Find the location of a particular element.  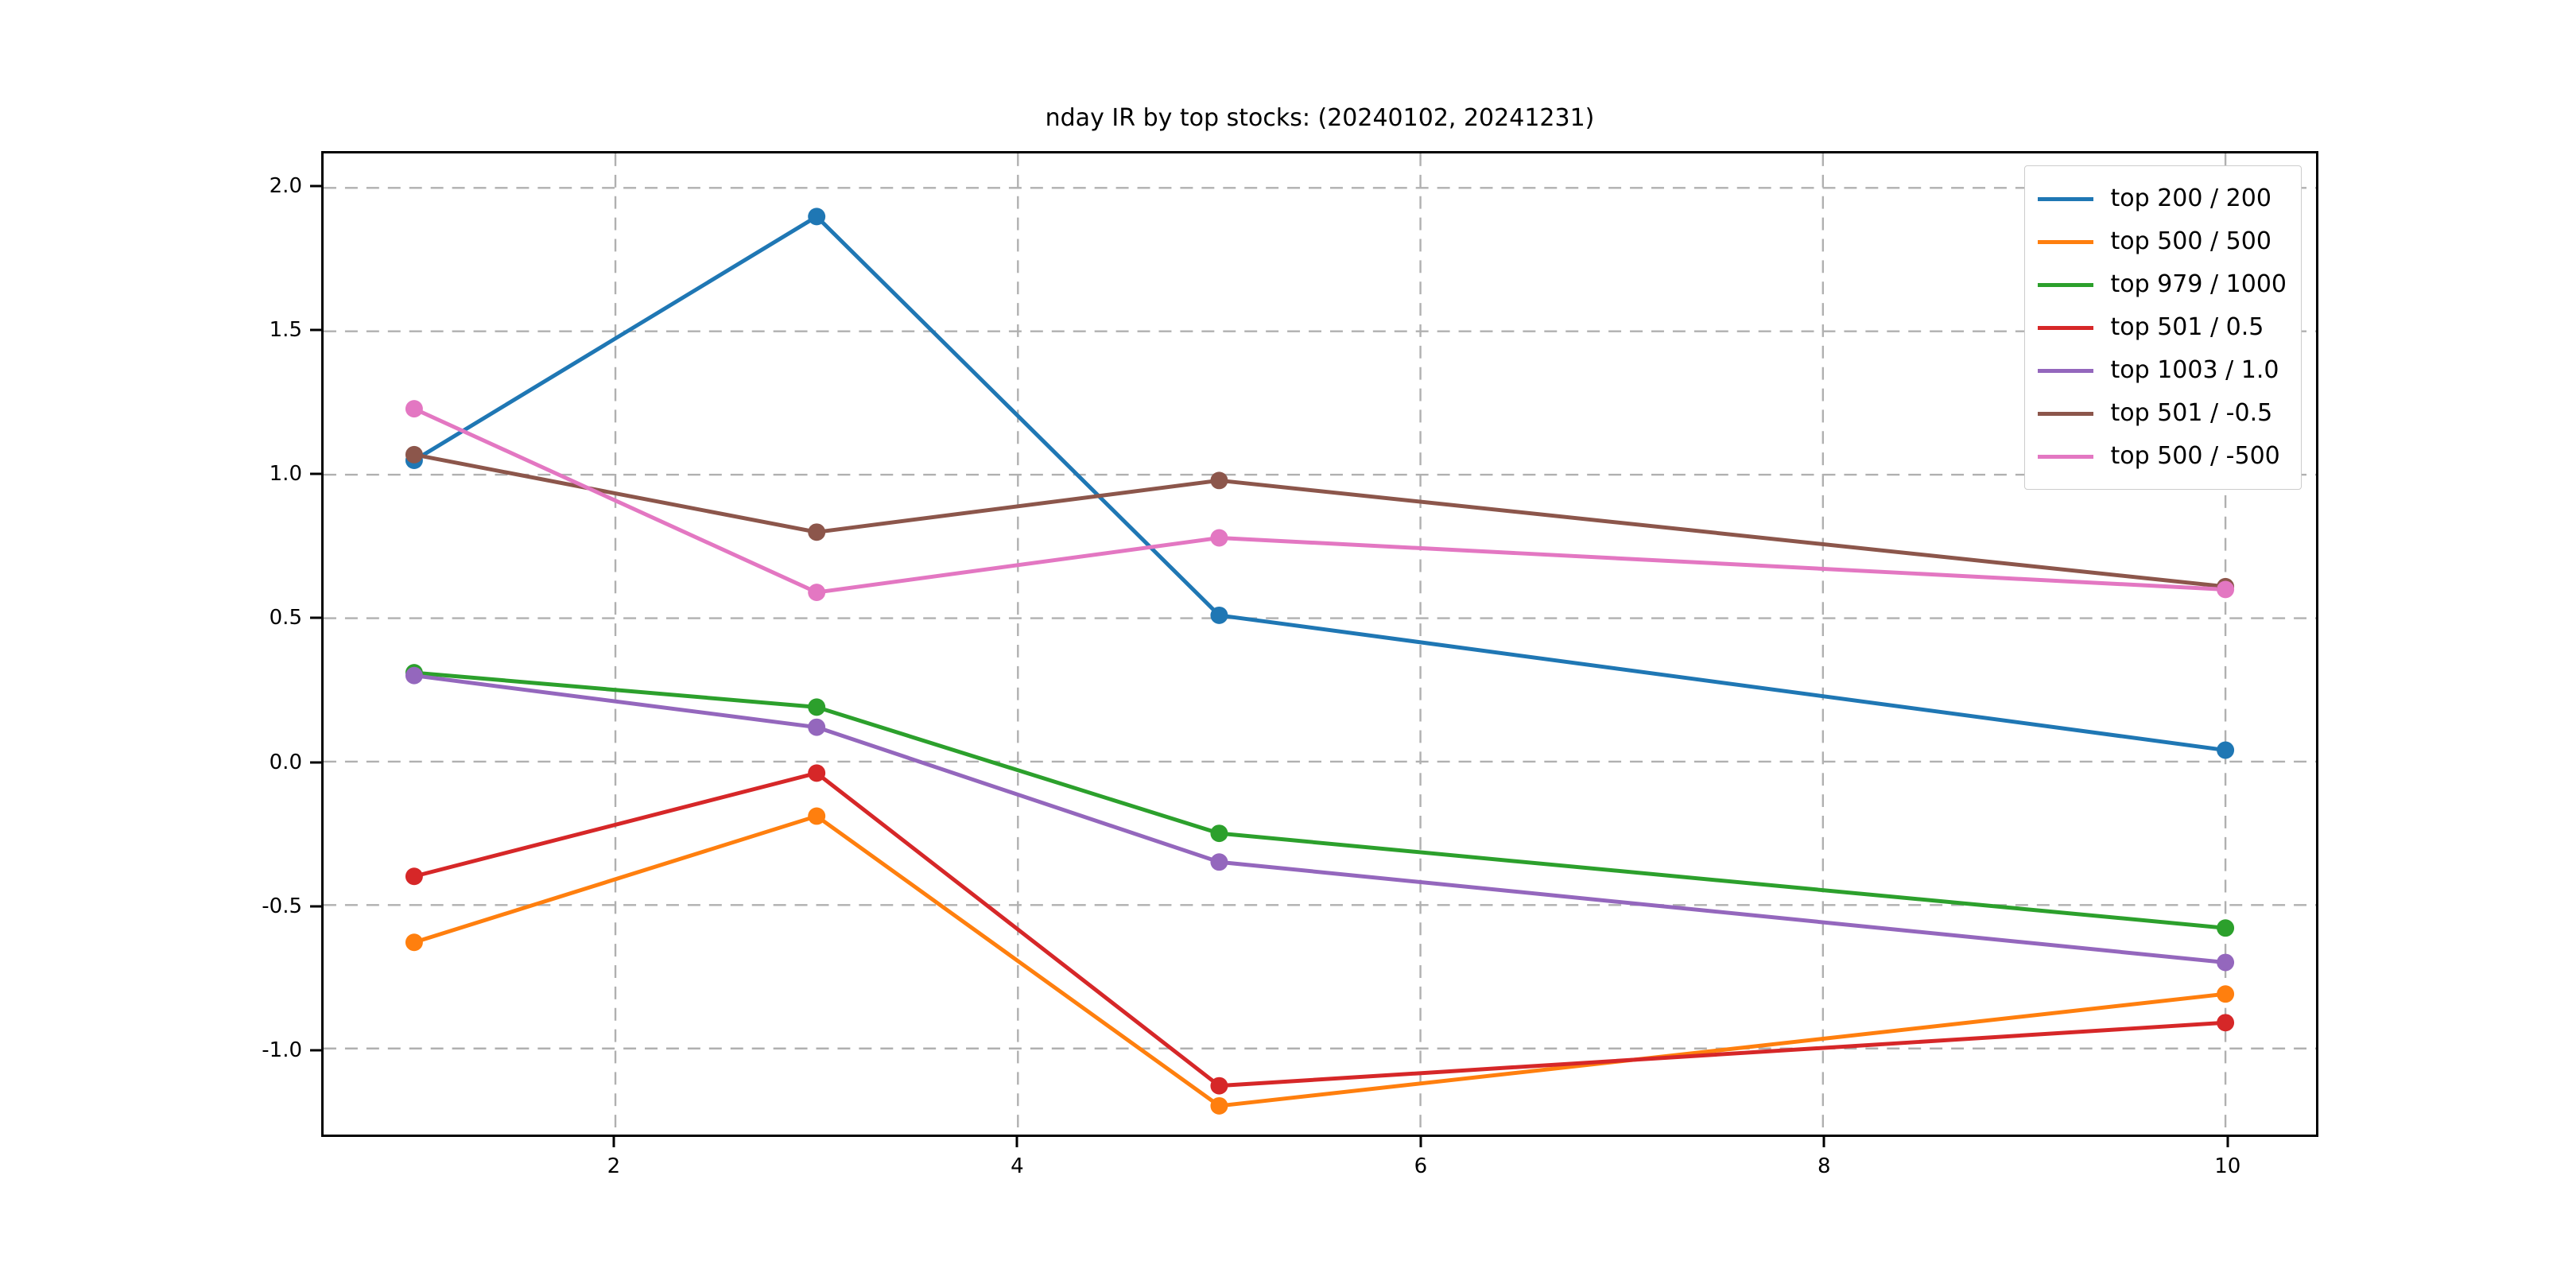

x-tick-label: 4 is located at coordinates (1017, 1166).